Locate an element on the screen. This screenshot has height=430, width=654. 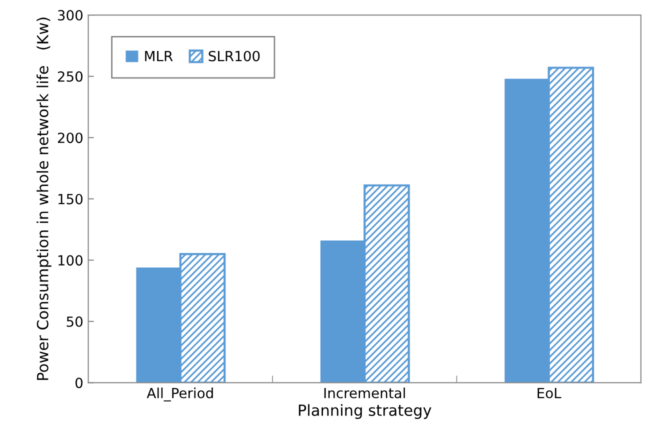
y-tick-label: 100 is located at coordinates (70, 260).